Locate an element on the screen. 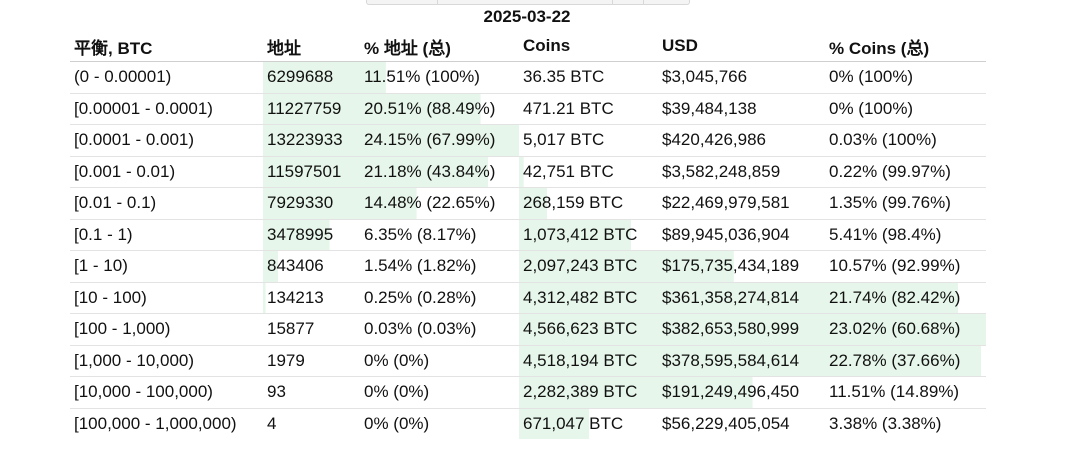 This screenshot has width=1080, height=458. cell-address-count: 4 is located at coordinates (311, 423).